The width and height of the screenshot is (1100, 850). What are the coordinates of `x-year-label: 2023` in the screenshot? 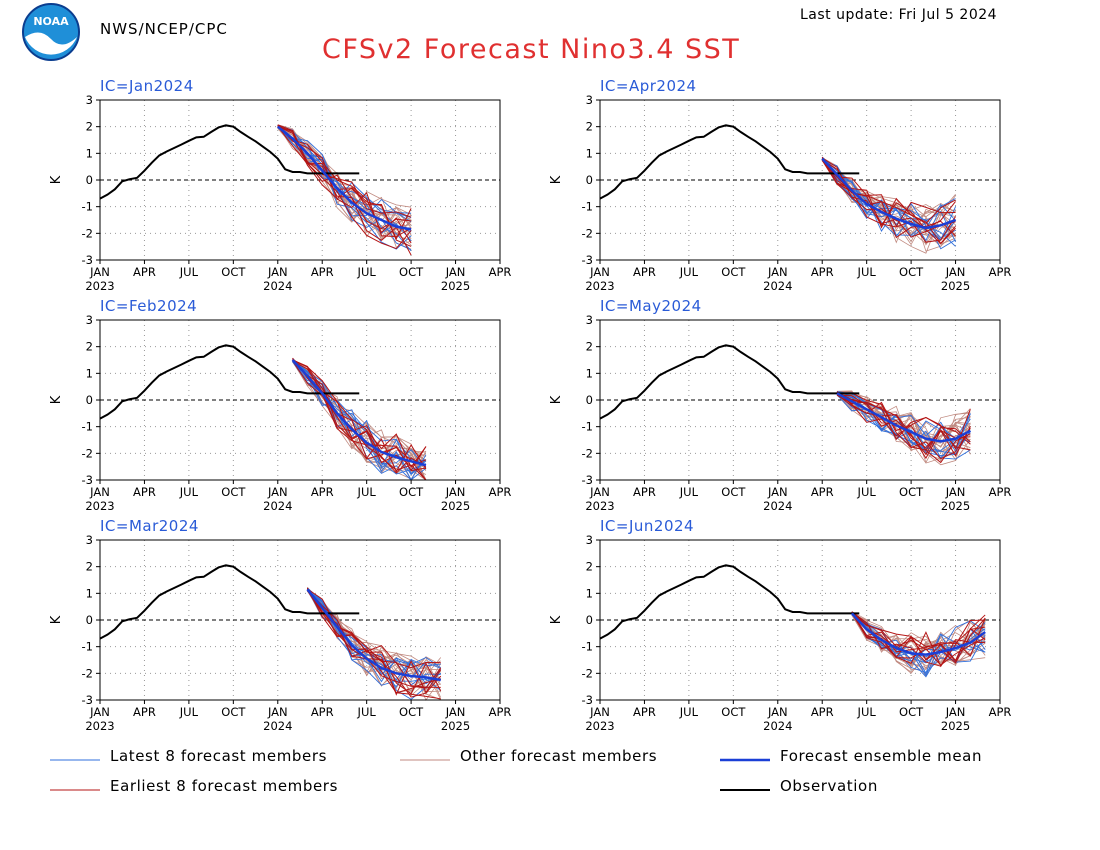 It's located at (599, 286).